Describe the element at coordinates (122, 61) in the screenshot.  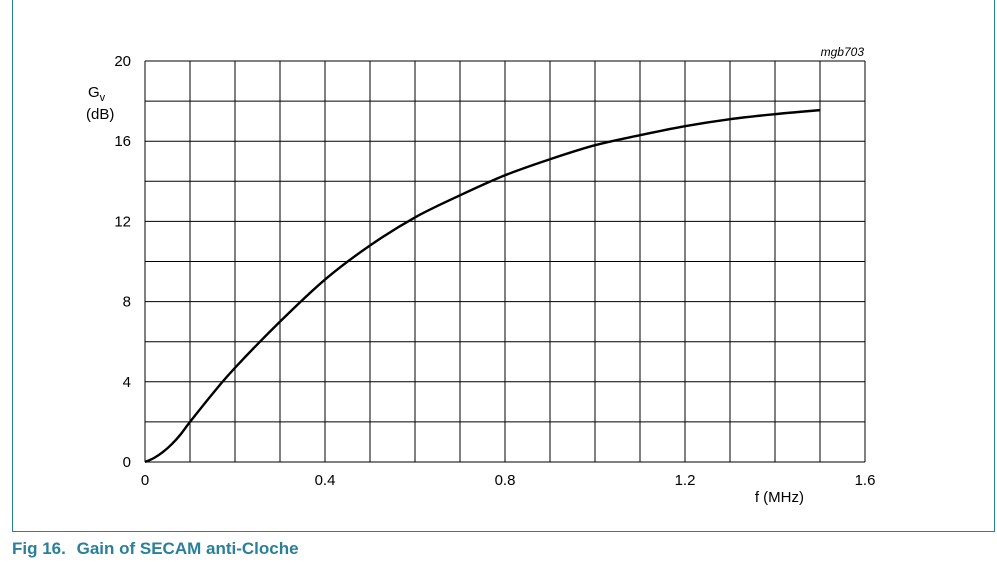
I see `y-tick-label: 20` at that location.